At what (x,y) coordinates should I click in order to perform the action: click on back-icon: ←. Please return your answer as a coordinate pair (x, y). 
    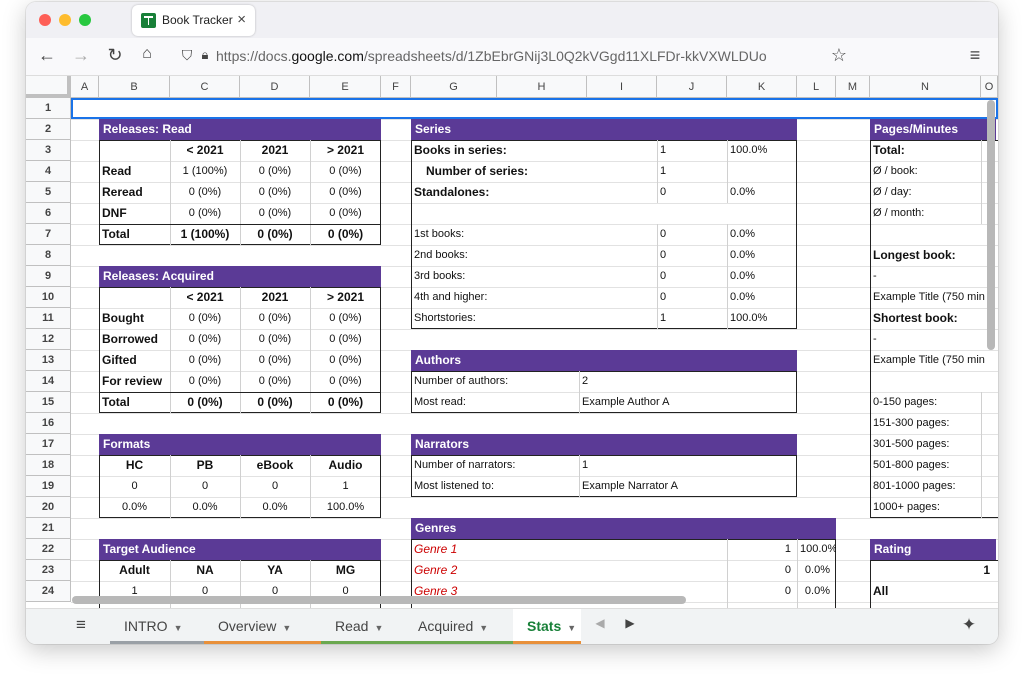
    Looking at the image, I should click on (47, 55).